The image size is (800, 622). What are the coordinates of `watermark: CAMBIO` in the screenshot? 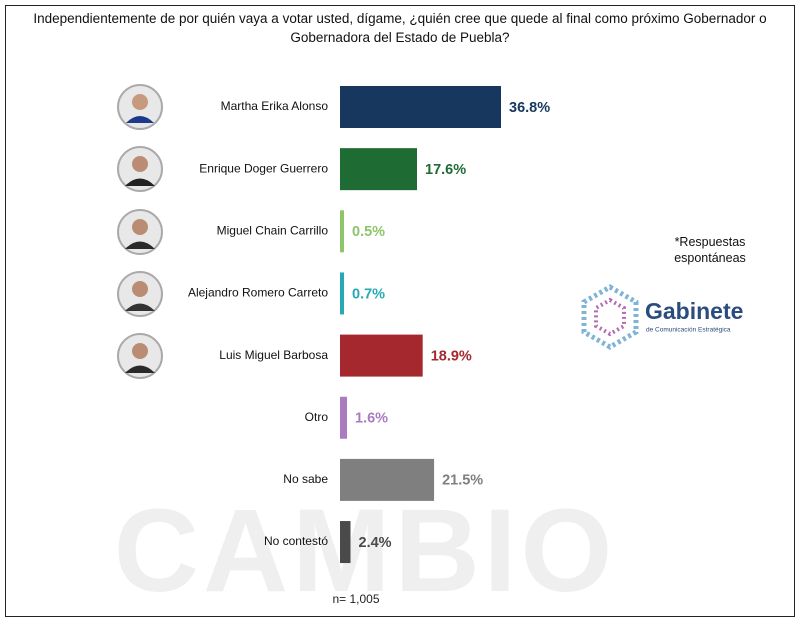 It's located at (365, 551).